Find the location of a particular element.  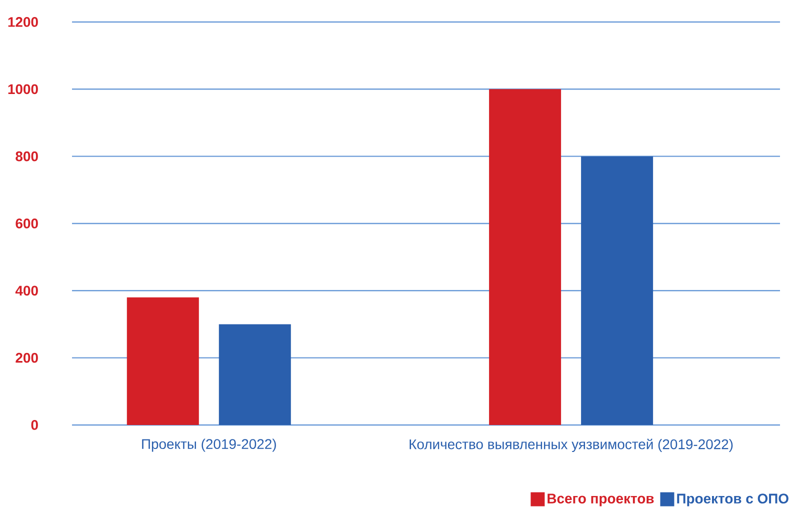

x-tick-label: Количество выявленных уязвимостей (2019-2022) is located at coordinates (571, 445).